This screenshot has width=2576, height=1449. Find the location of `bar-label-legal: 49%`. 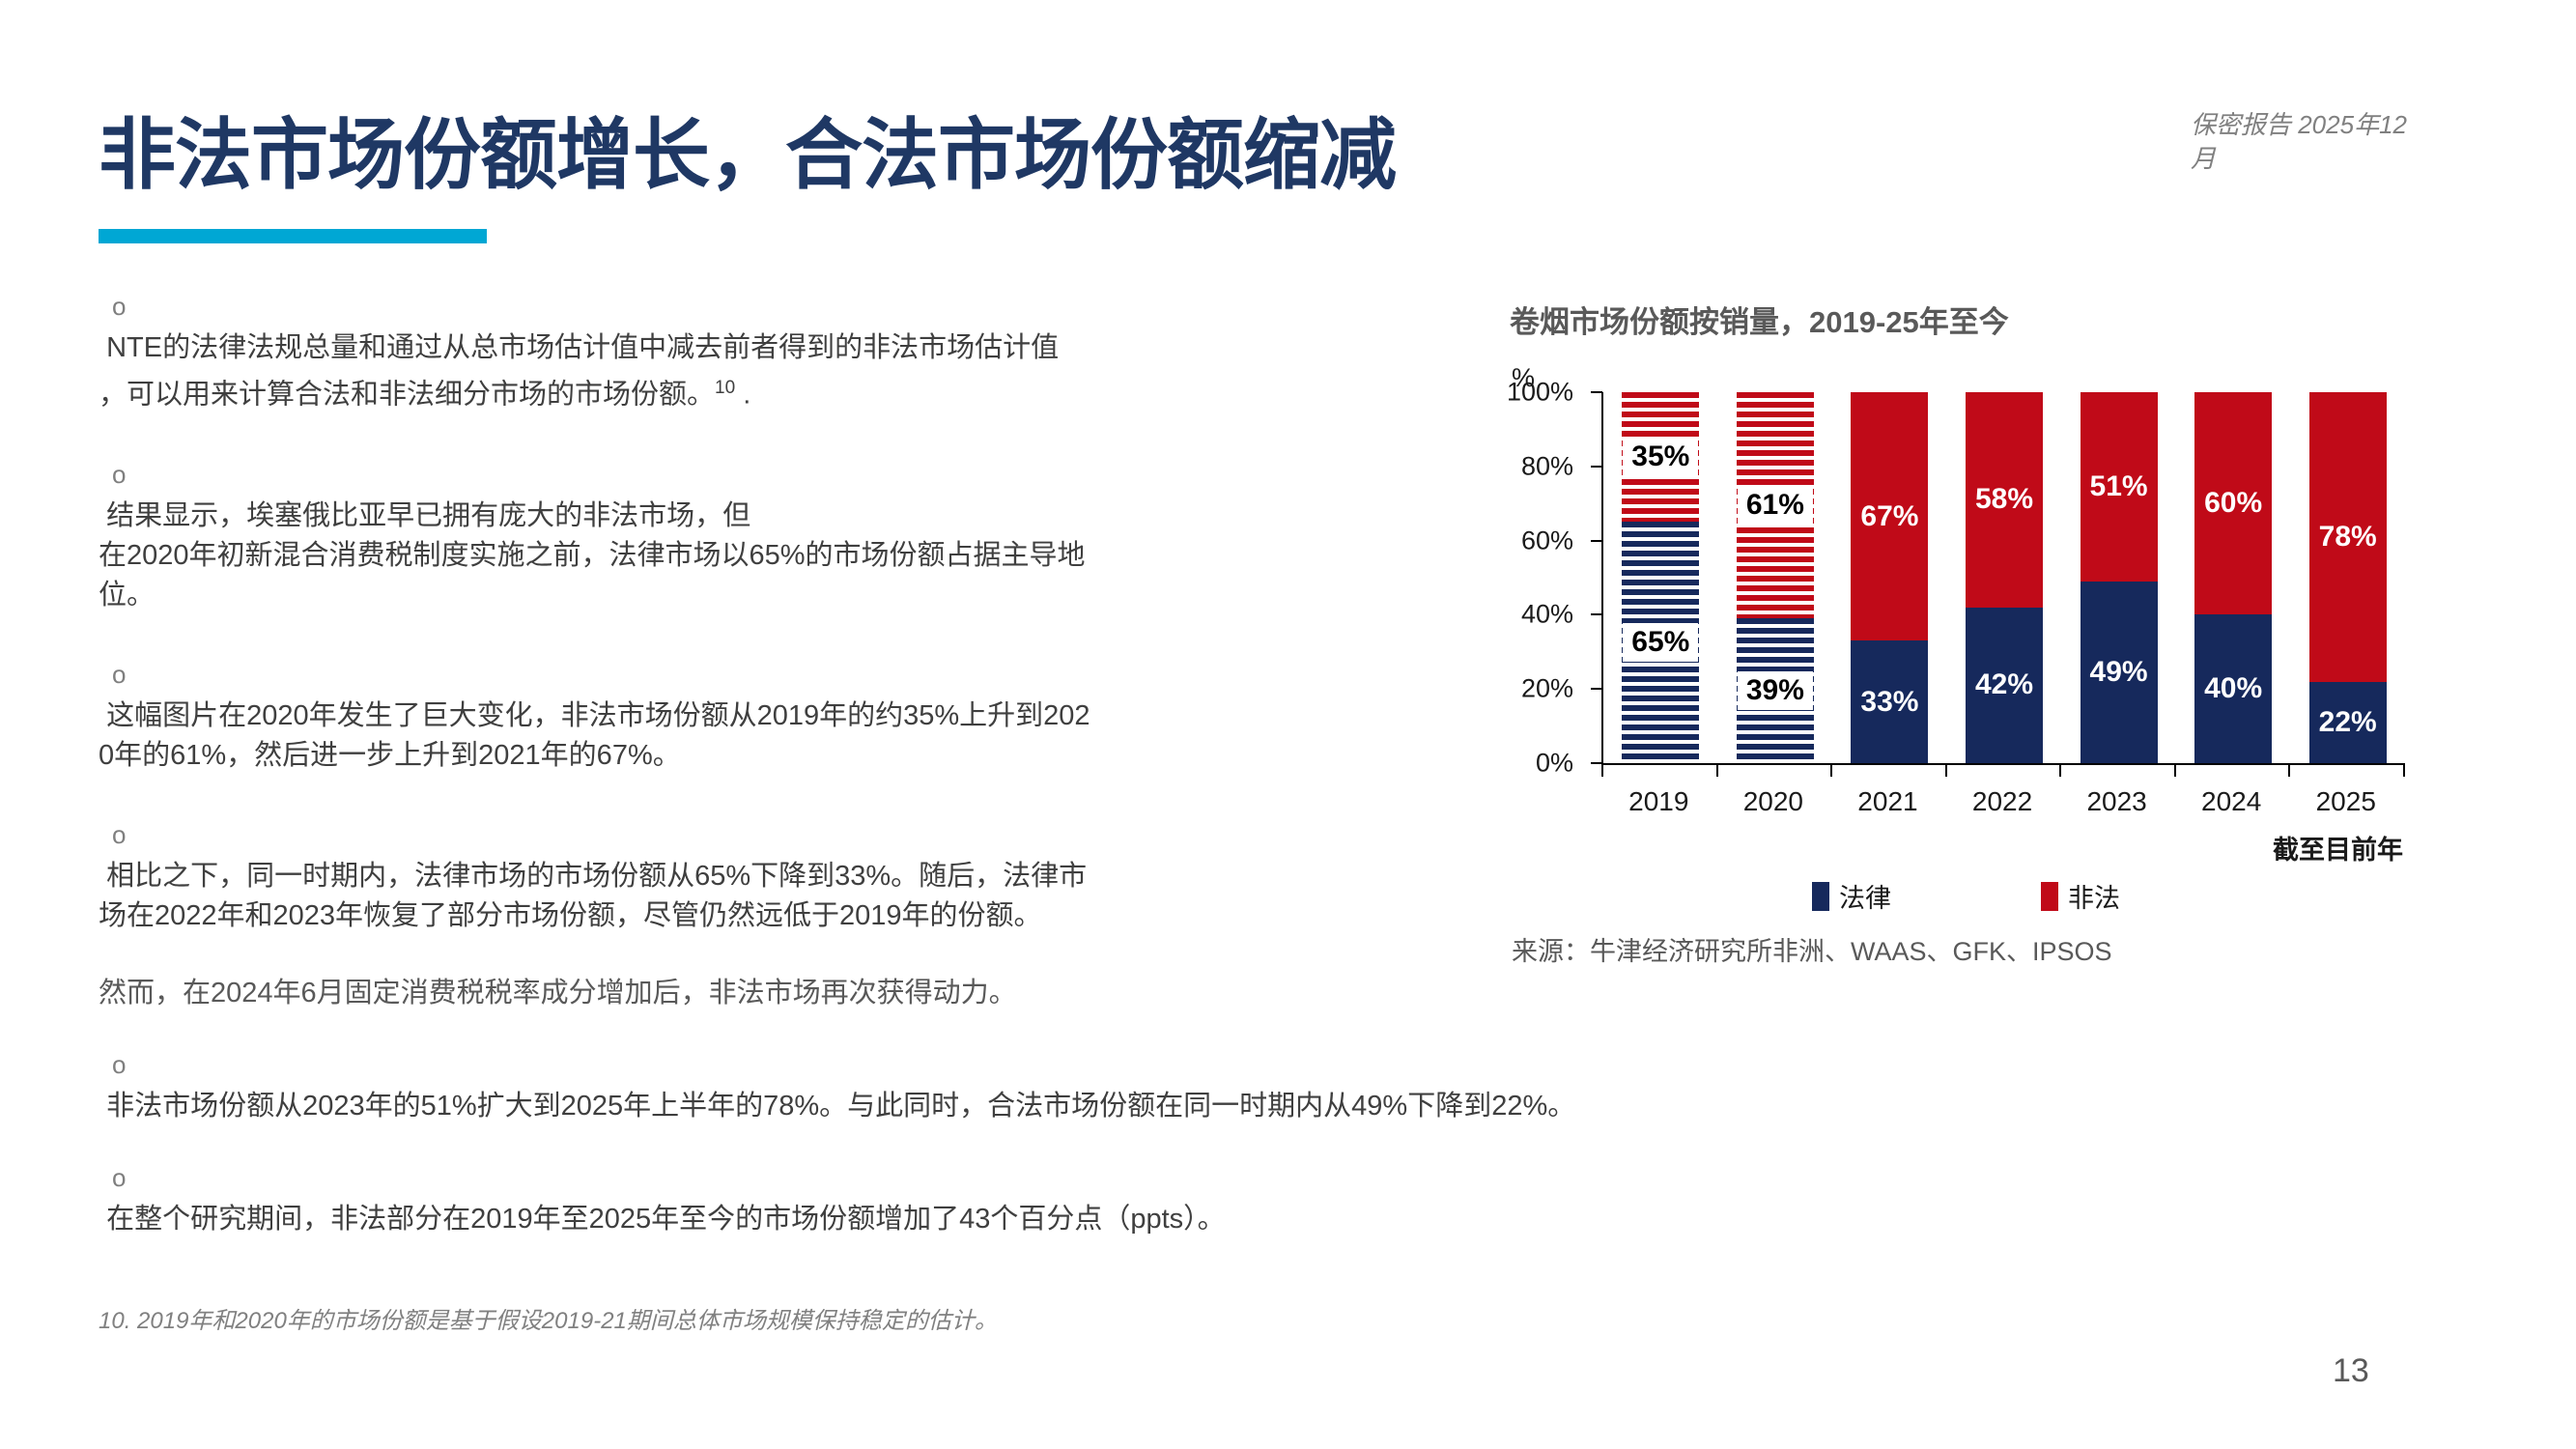

bar-label-legal: 49% is located at coordinates (2118, 671).